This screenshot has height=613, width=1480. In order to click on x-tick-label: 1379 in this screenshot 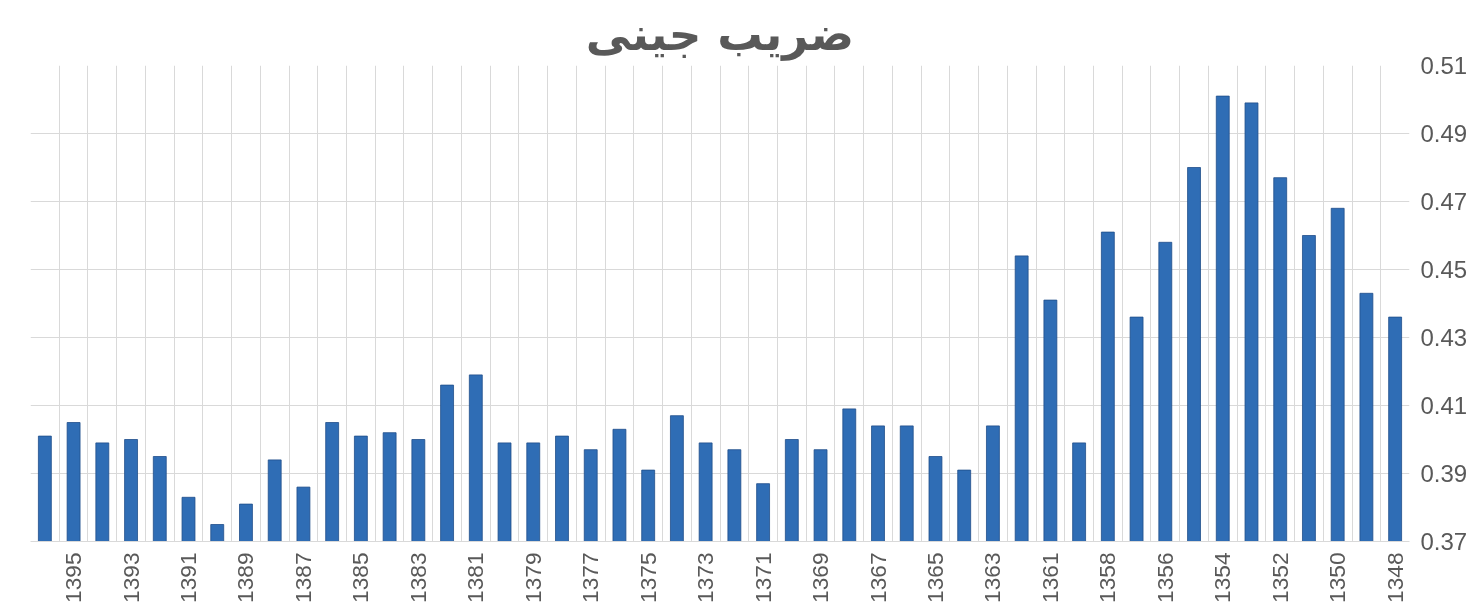, I will do `click(532, 577)`.